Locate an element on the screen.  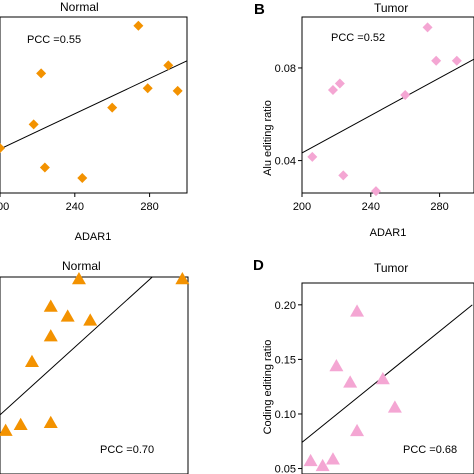
y-tick-label: 0.04 is located at coordinates (285, 162).